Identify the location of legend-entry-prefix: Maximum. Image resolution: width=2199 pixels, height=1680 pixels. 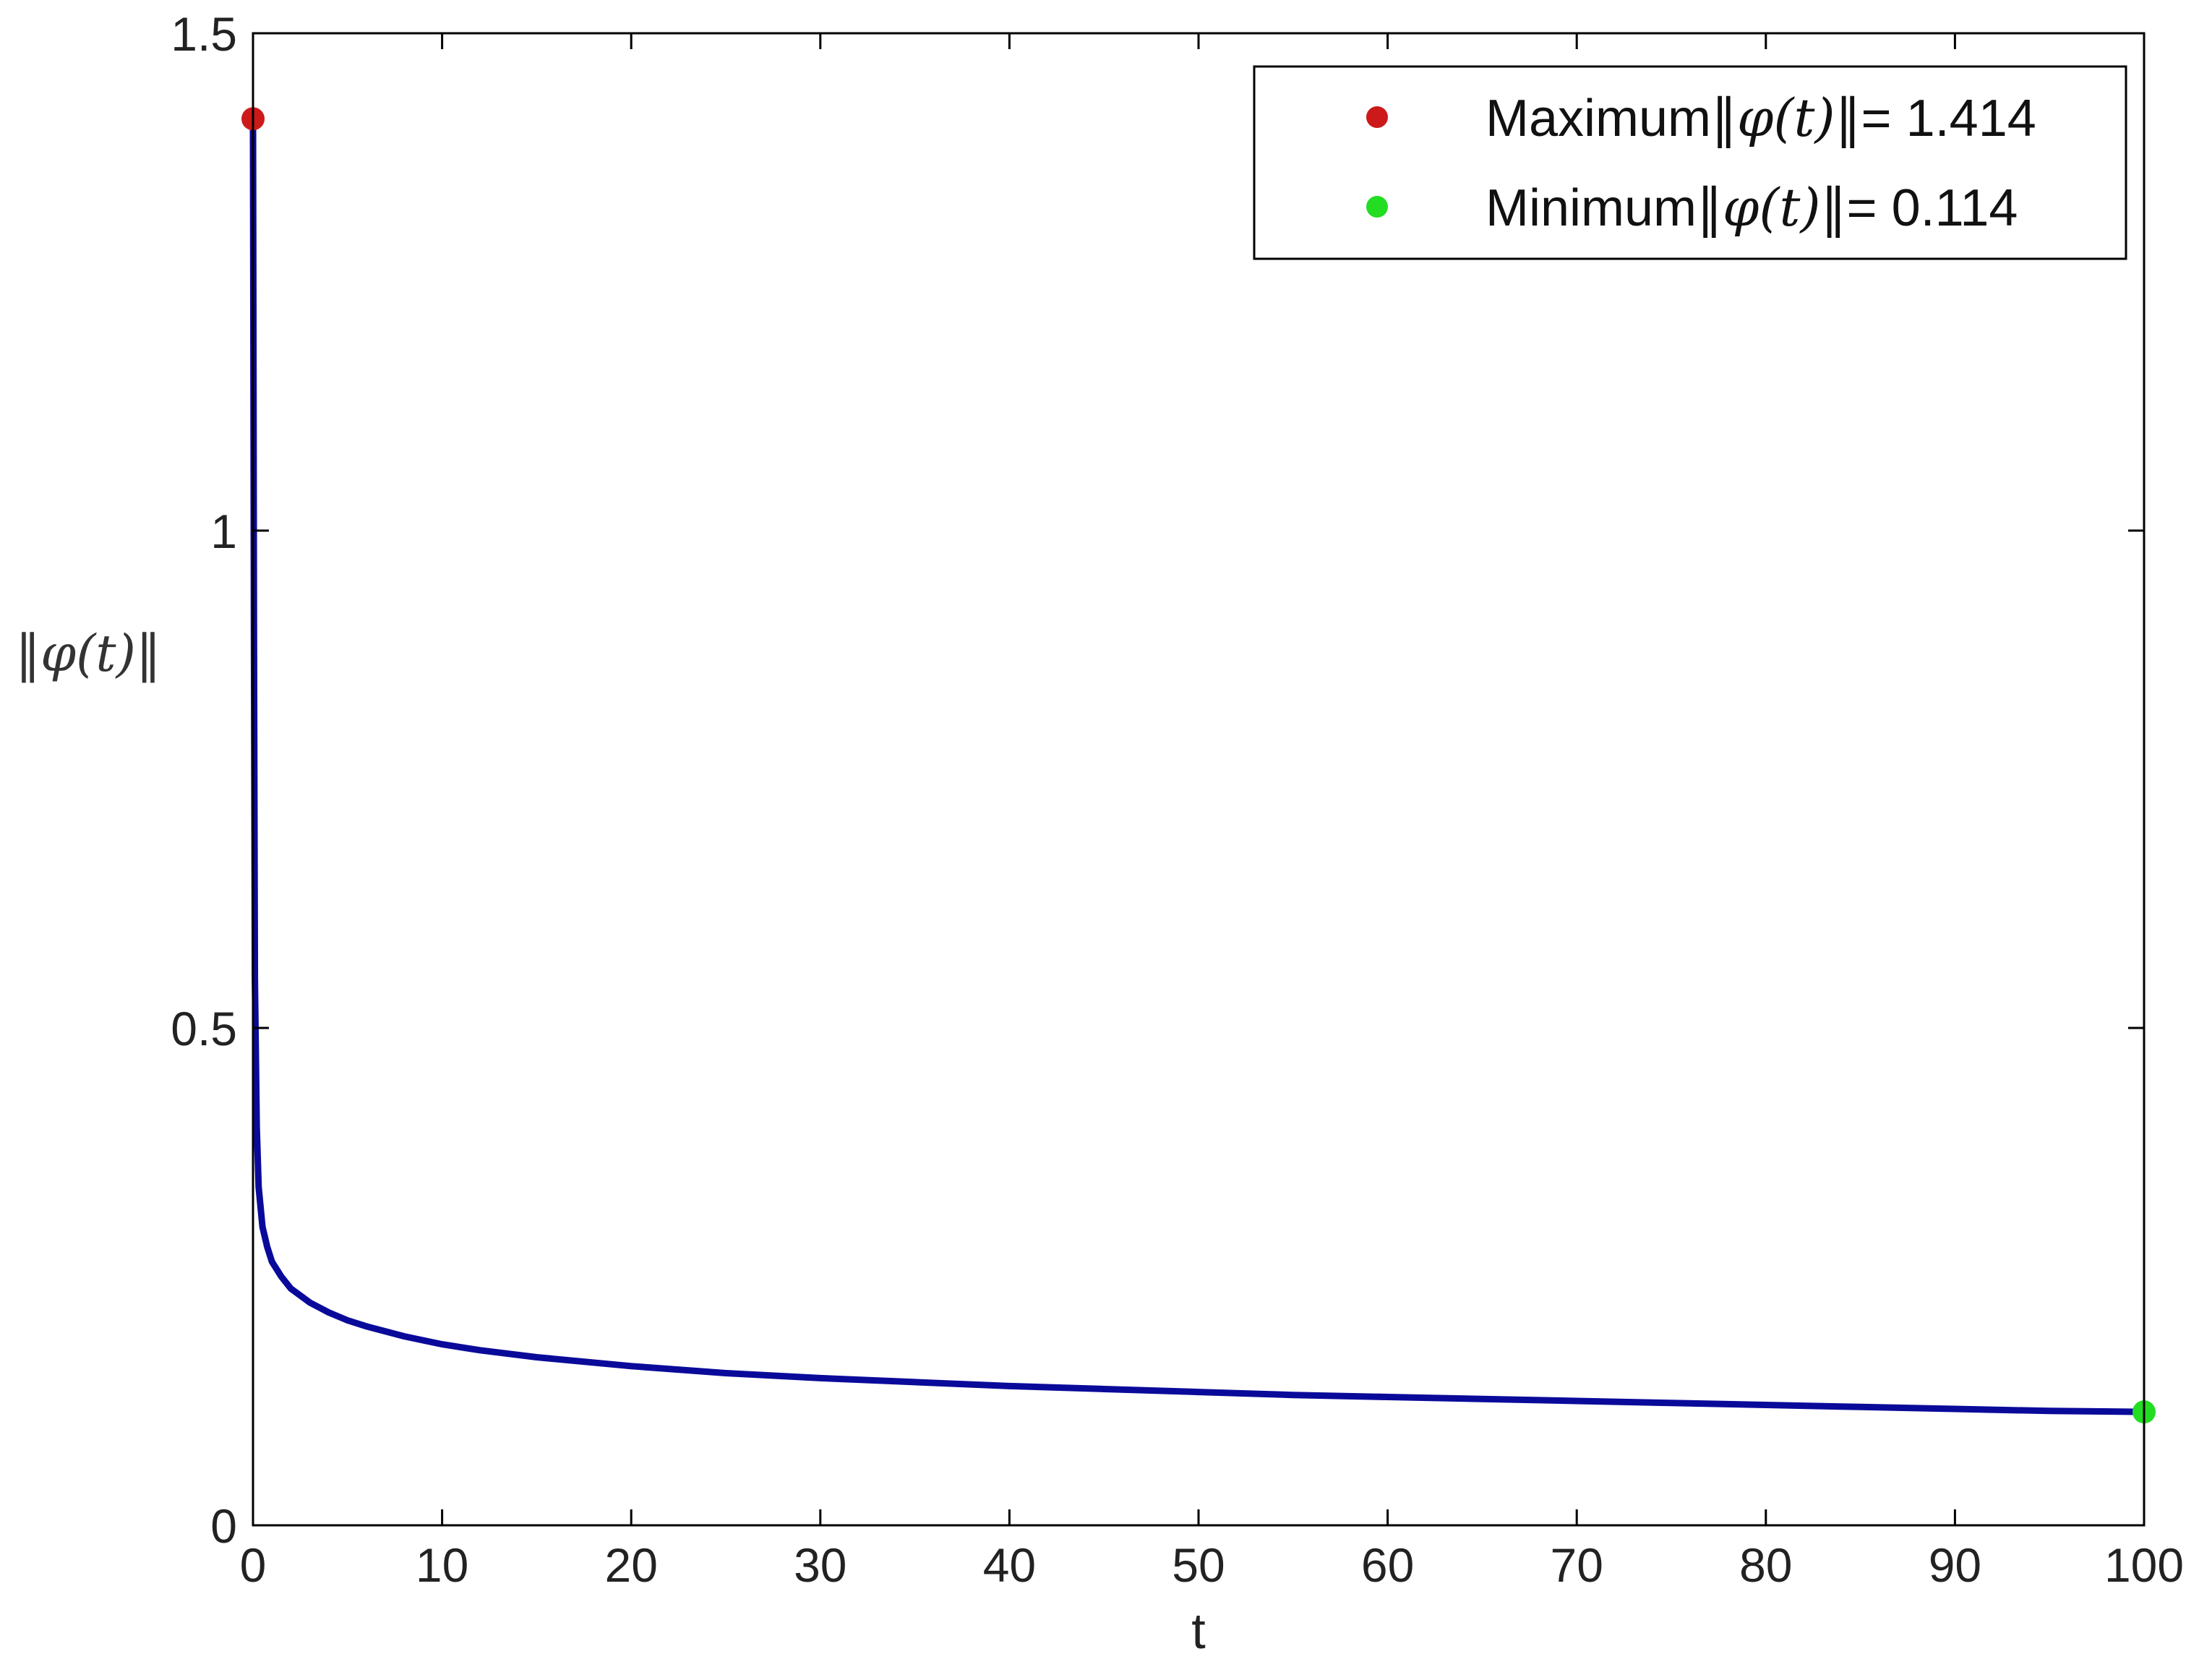
(1598, 118).